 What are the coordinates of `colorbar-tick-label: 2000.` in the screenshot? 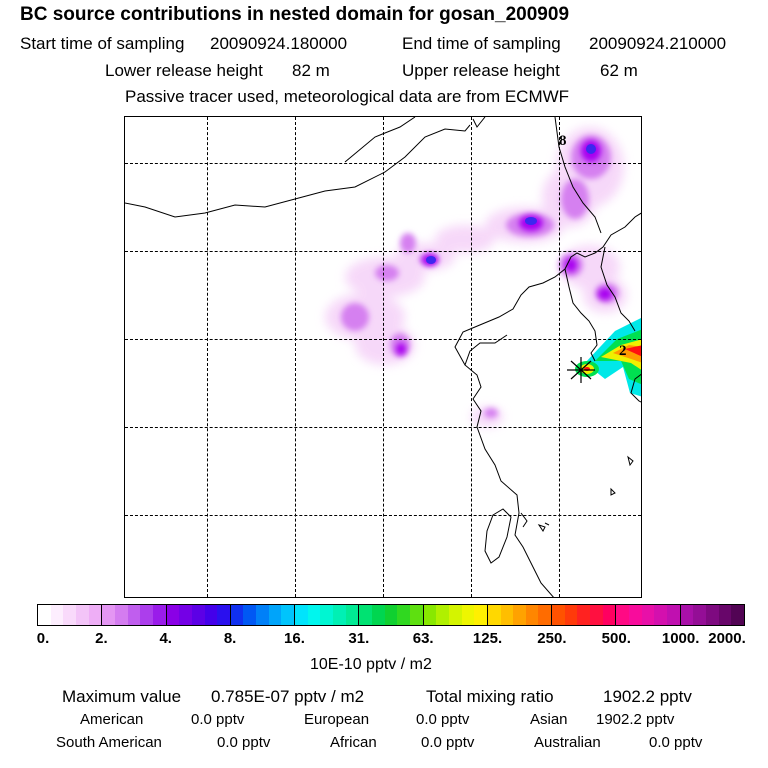 It's located at (727, 638).